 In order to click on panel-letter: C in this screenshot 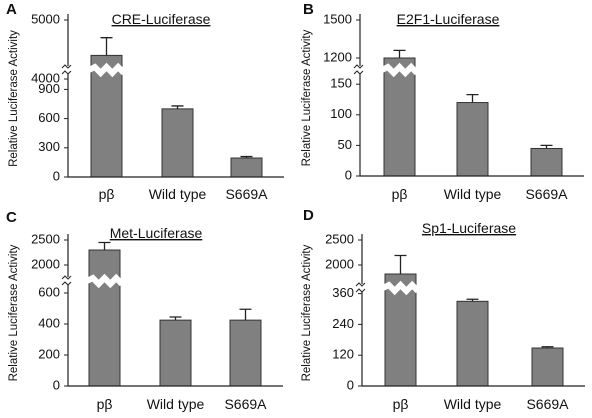, I will do `click(11, 217)`.